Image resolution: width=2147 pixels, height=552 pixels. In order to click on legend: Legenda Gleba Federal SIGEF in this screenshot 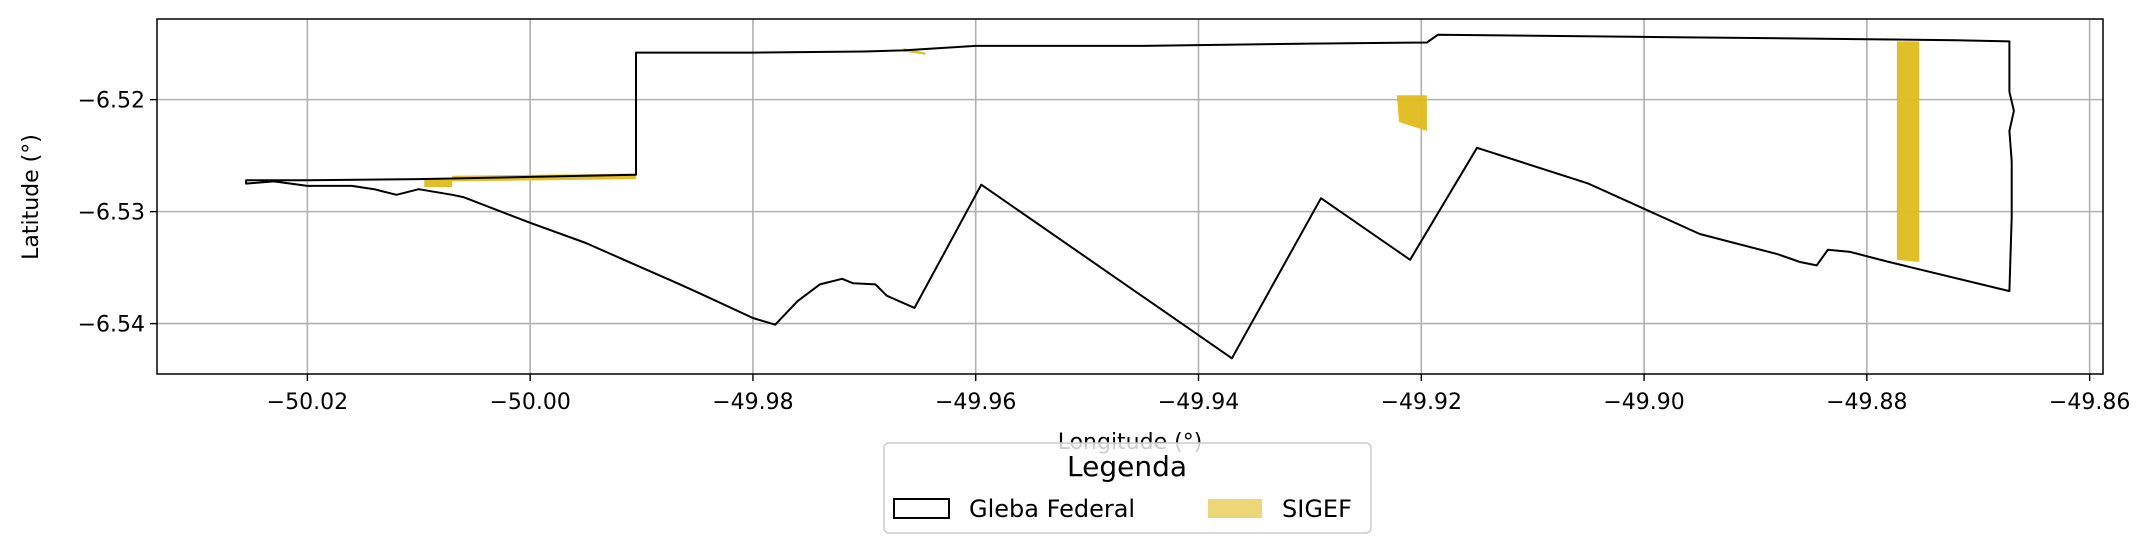, I will do `click(1127, 488)`.